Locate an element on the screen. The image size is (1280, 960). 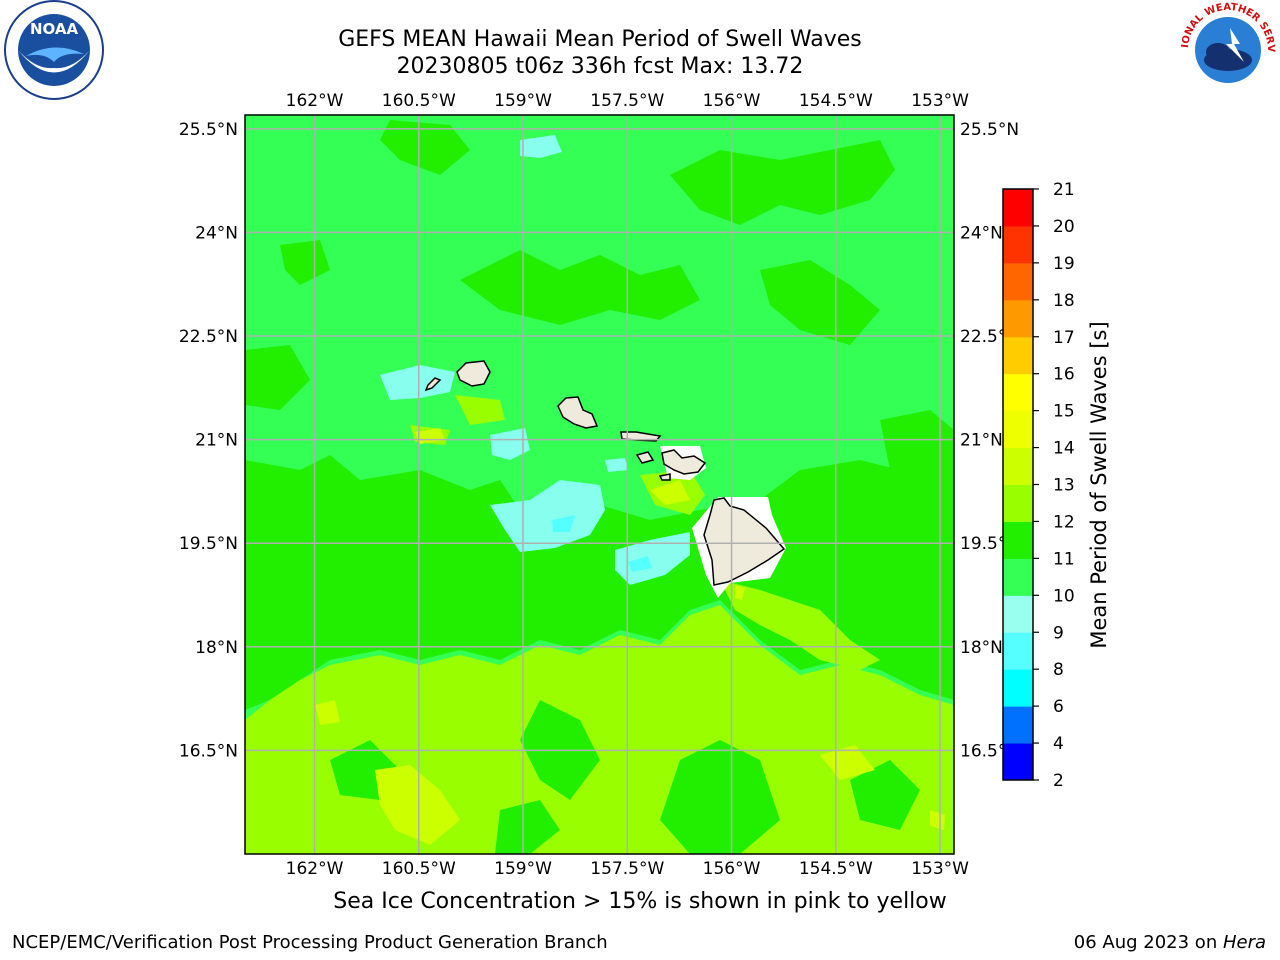
lon-label-bottom: 154.5°W is located at coordinates (836, 869).